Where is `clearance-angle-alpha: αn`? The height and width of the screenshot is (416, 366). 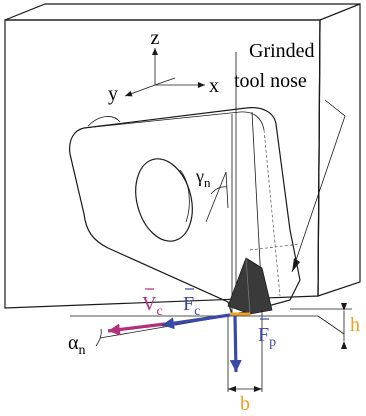 clearance-angle-alpha: αn is located at coordinates (85, 343).